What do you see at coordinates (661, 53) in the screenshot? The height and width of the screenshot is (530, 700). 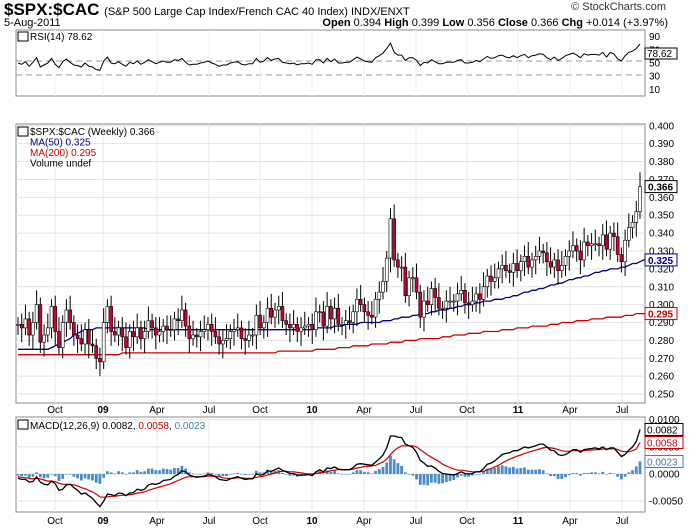 I see `rsi-value-tag` at bounding box center [661, 53].